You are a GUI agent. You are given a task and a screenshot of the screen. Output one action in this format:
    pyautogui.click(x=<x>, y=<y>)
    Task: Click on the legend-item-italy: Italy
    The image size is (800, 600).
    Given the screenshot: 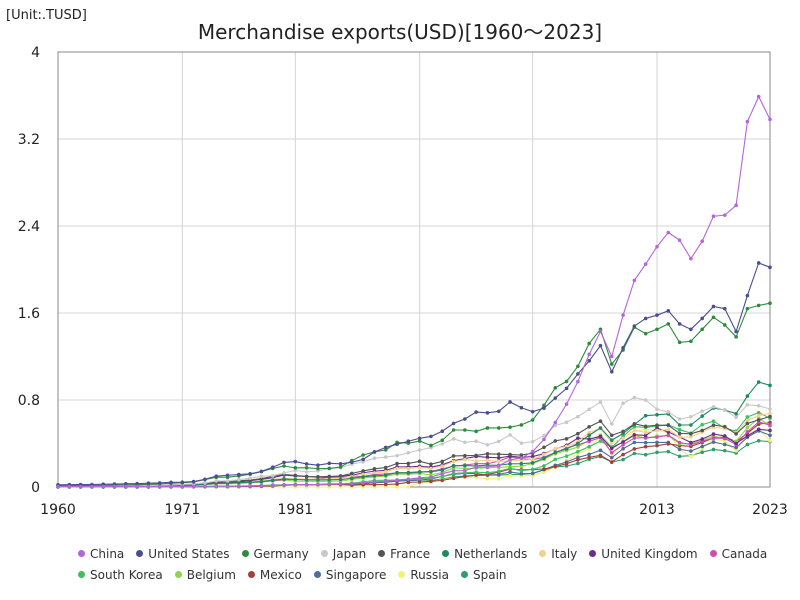 What is the action you would take?
    pyautogui.click(x=558, y=554)
    